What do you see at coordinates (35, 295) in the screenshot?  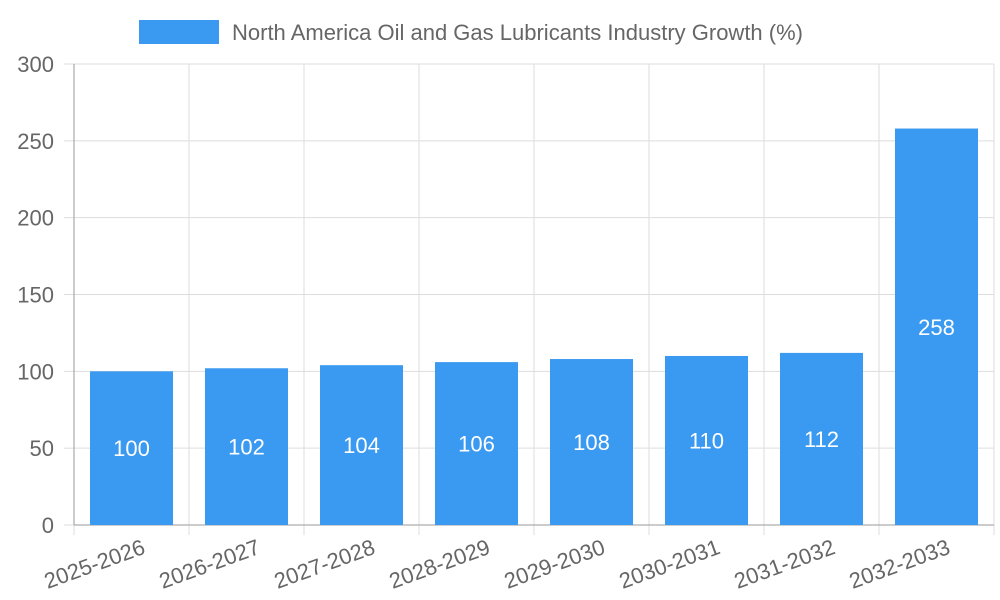 I see `y-tick-label: 150` at bounding box center [35, 295].